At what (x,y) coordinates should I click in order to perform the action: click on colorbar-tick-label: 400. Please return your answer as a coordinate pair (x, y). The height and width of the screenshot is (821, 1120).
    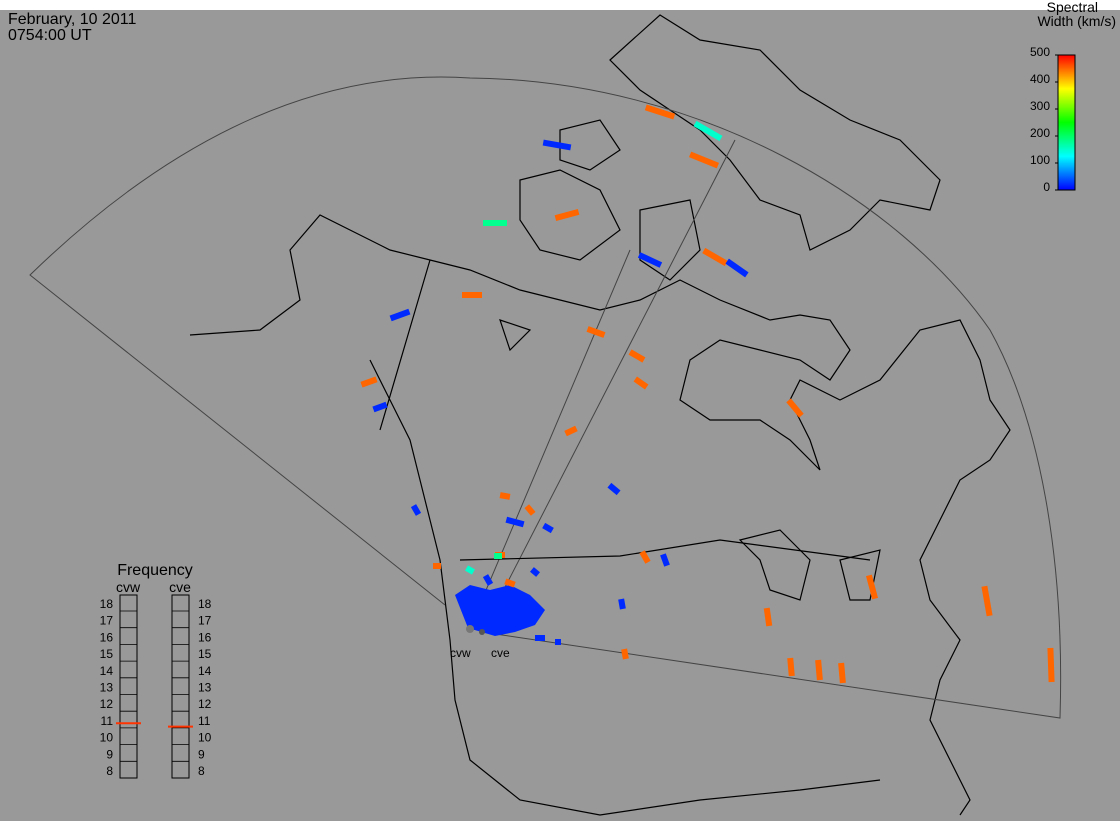
    Looking at the image, I should click on (1040, 79).